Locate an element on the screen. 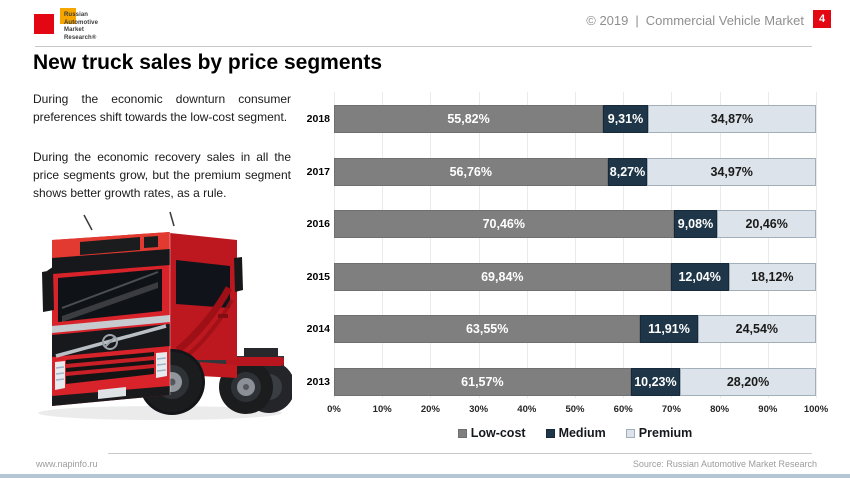 The width and height of the screenshot is (850, 478). bar-segment-premium: 18,12% is located at coordinates (772, 276).